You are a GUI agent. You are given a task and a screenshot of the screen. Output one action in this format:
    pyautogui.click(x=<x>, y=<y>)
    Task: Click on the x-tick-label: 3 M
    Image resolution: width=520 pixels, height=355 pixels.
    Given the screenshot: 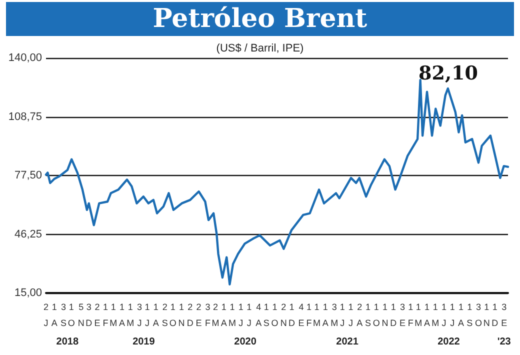 What is the action you would take?
    pyautogui.click(x=334, y=315)
    